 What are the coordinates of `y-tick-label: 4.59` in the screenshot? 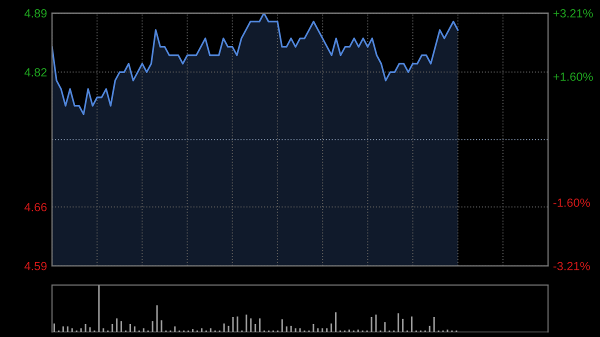 It's located at (35, 266).